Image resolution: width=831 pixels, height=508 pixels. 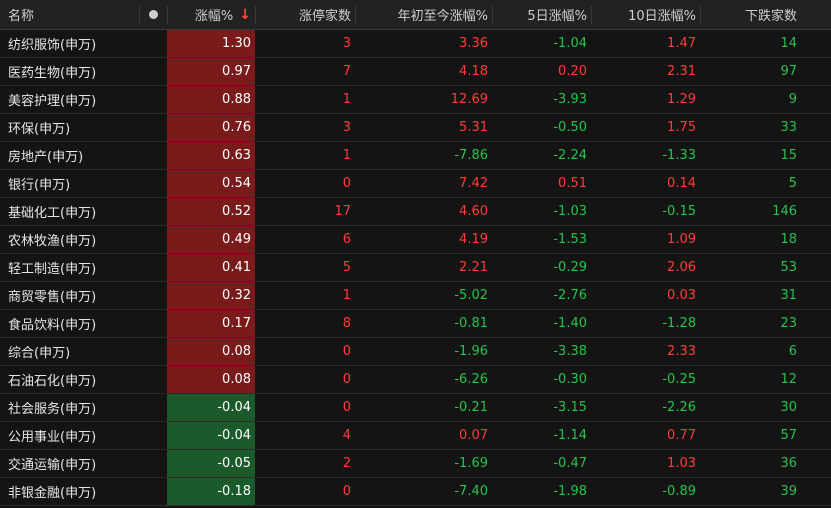 What do you see at coordinates (52, 297) in the screenshot?
I see `row-name-cell: 商贸零售(申万)` at bounding box center [52, 297].